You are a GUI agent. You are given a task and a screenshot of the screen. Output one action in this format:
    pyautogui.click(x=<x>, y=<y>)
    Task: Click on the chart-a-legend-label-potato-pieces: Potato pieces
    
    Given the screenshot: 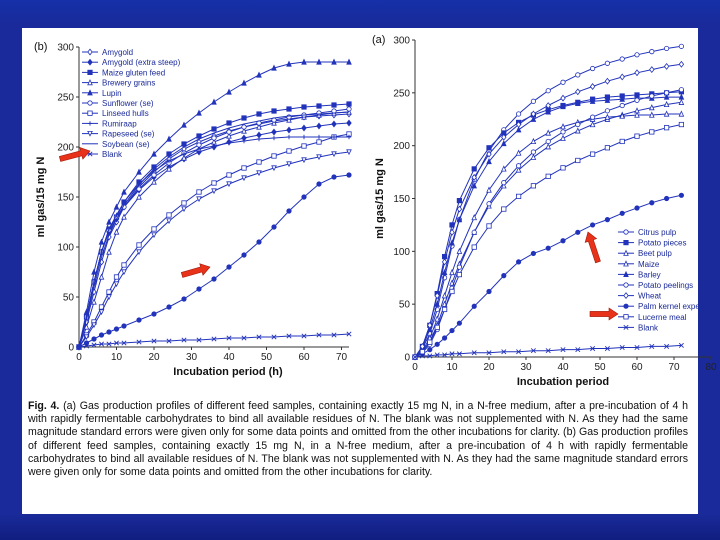 What is the action you would take?
    pyautogui.click(x=662, y=243)
    